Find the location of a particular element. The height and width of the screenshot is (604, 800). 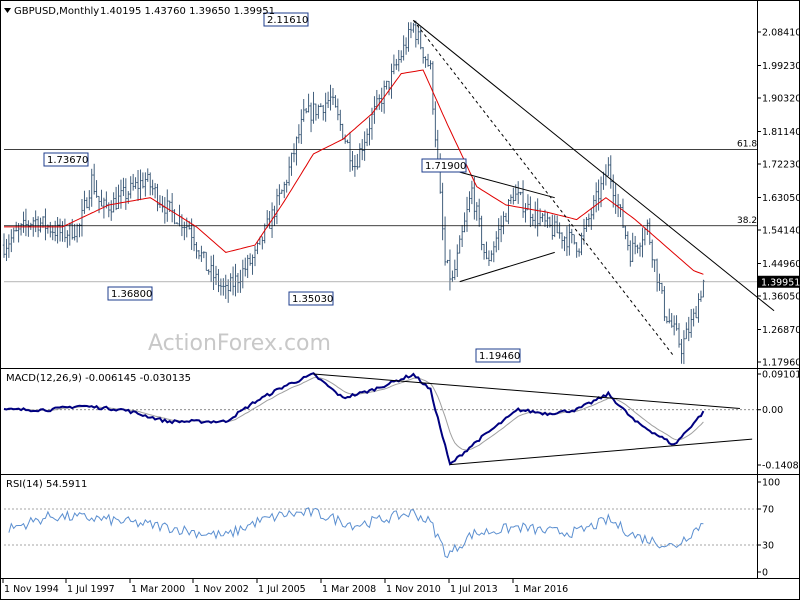

rsi-axis-label: 70 is located at coordinates (768, 510).